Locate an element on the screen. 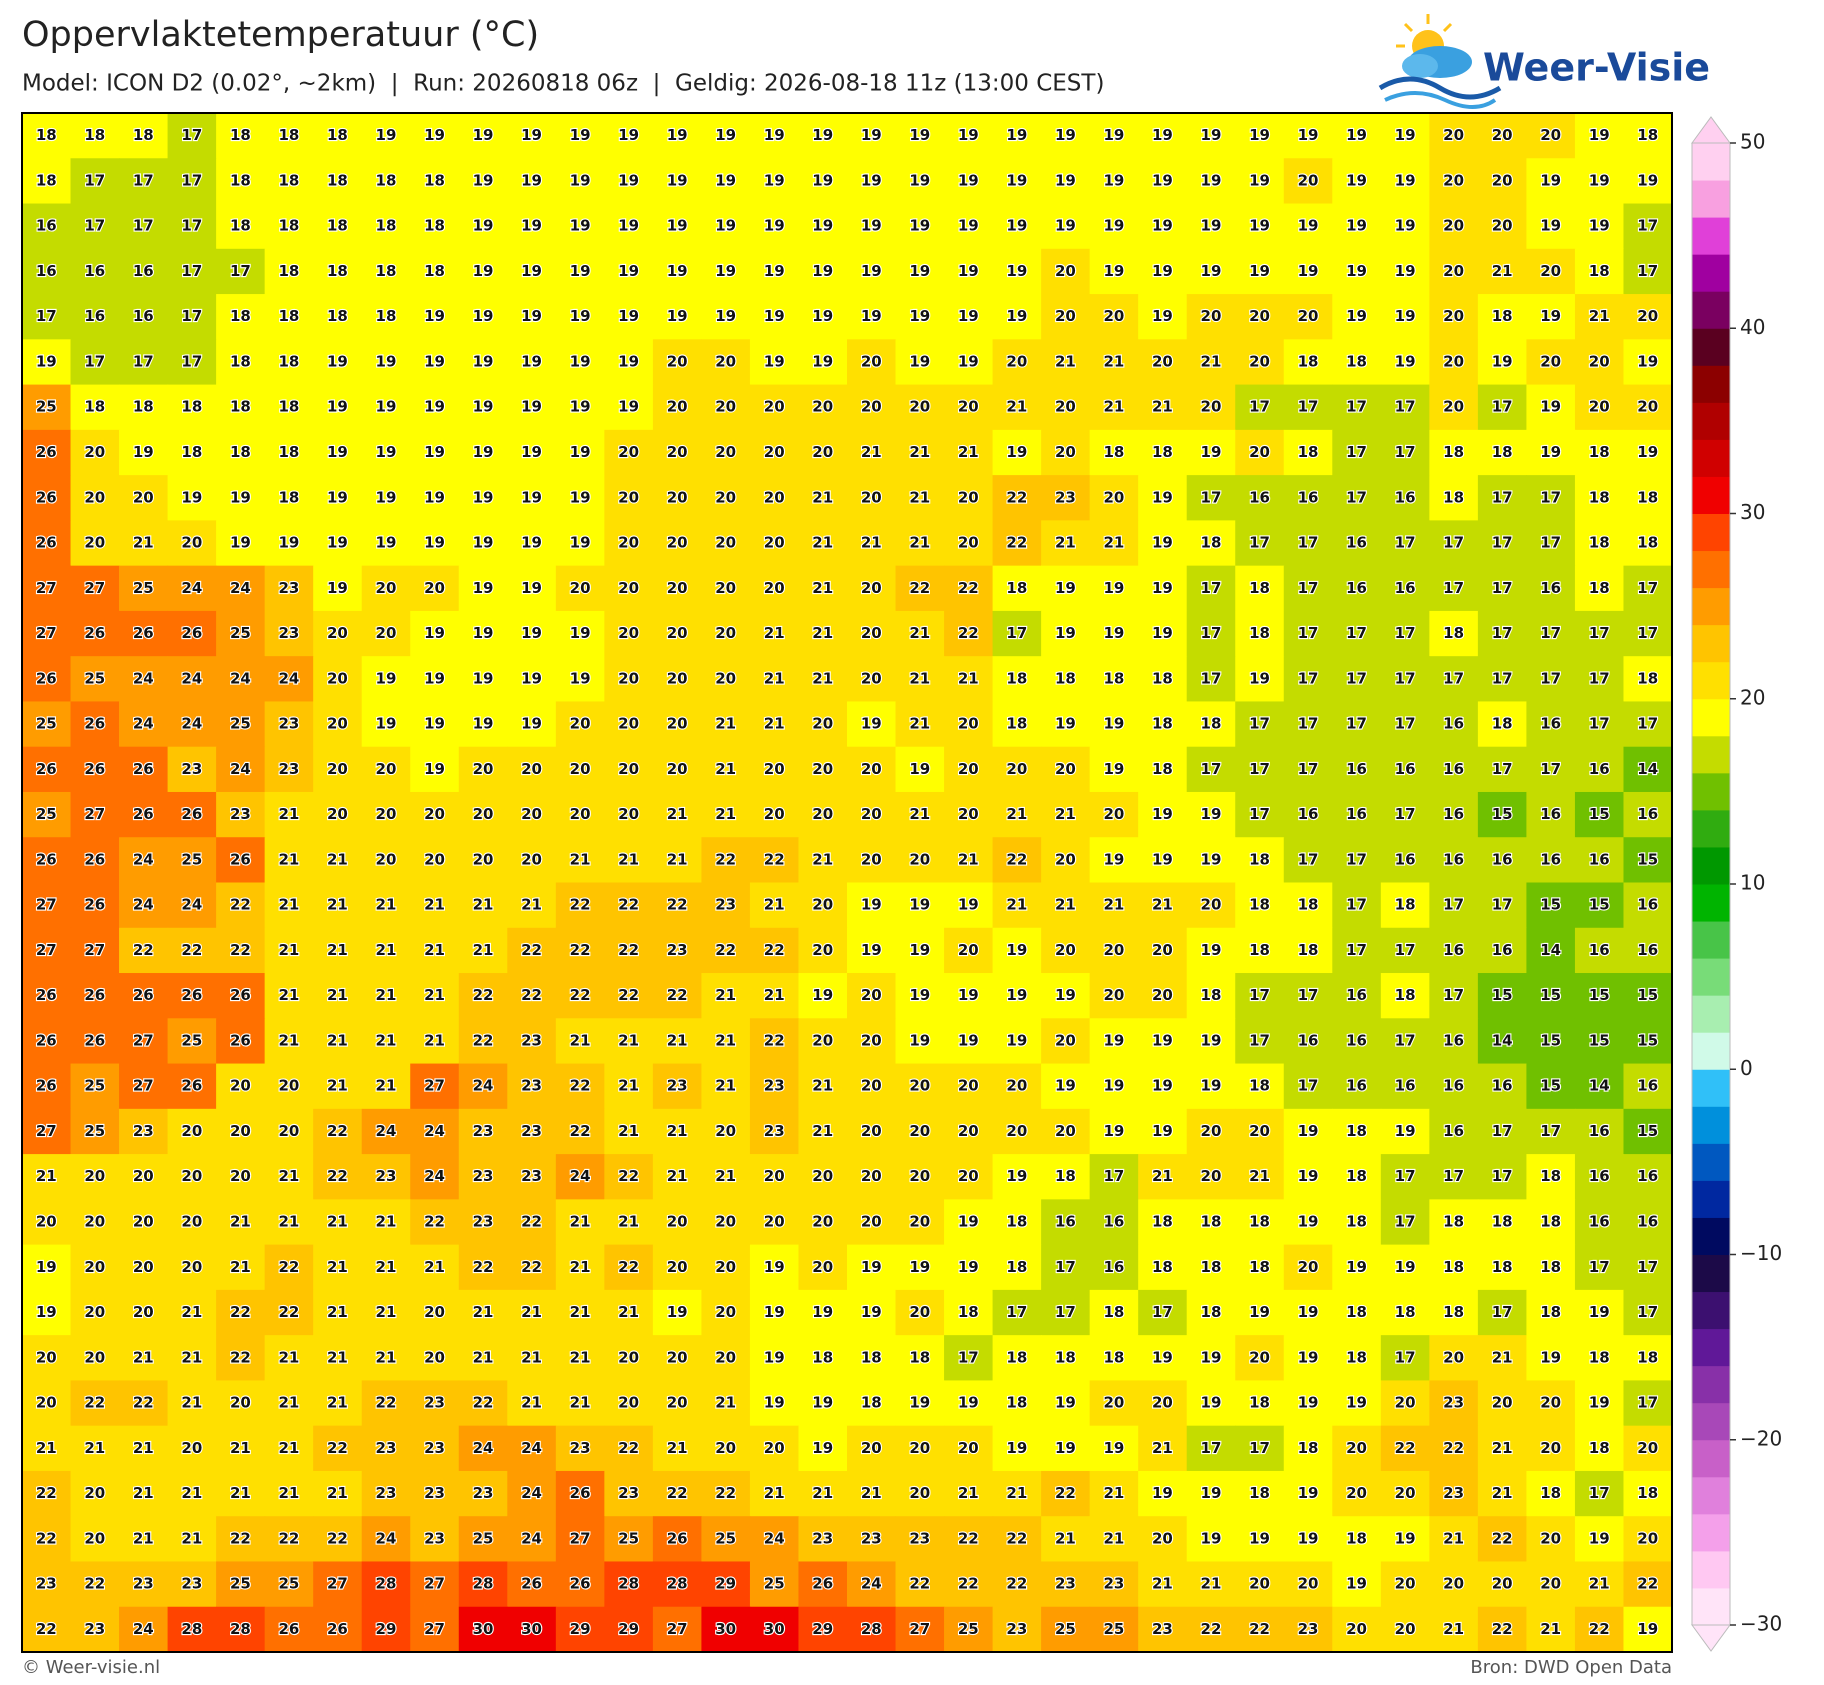  temperature-label: 29 is located at coordinates (386, 1629).